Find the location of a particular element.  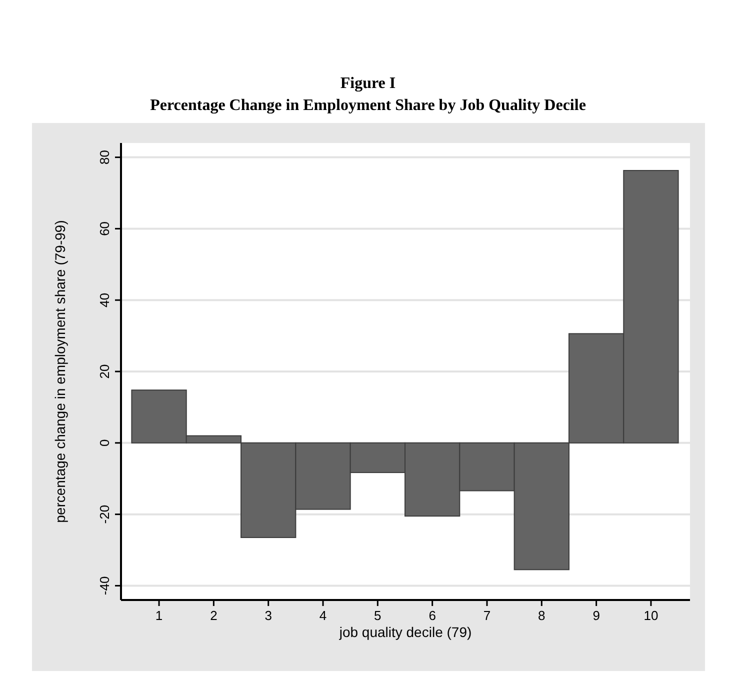

y-tick-label: 20 is located at coordinates (104, 371).